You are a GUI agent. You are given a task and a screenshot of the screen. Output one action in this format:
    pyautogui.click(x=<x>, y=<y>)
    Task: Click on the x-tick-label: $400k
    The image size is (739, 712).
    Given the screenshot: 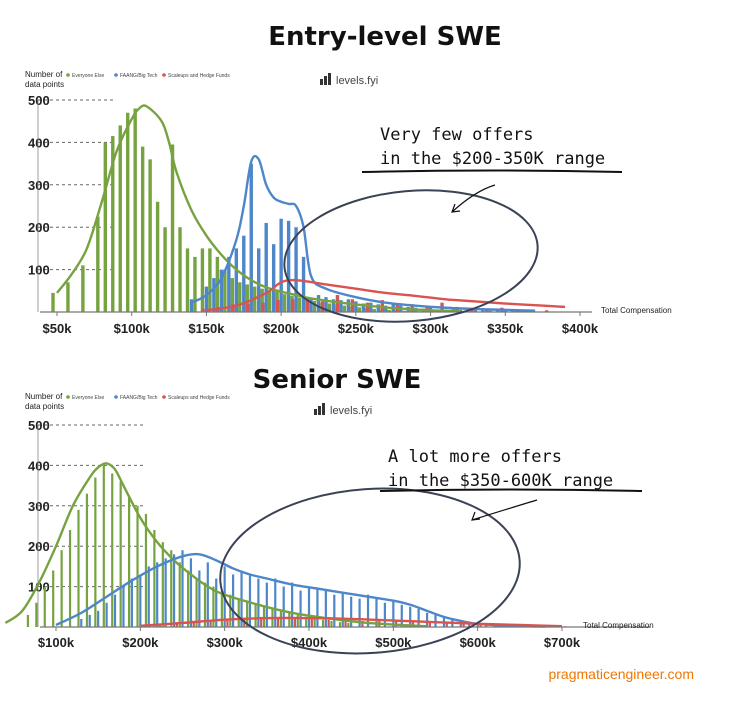 What is the action you would take?
    pyautogui.click(x=309, y=642)
    